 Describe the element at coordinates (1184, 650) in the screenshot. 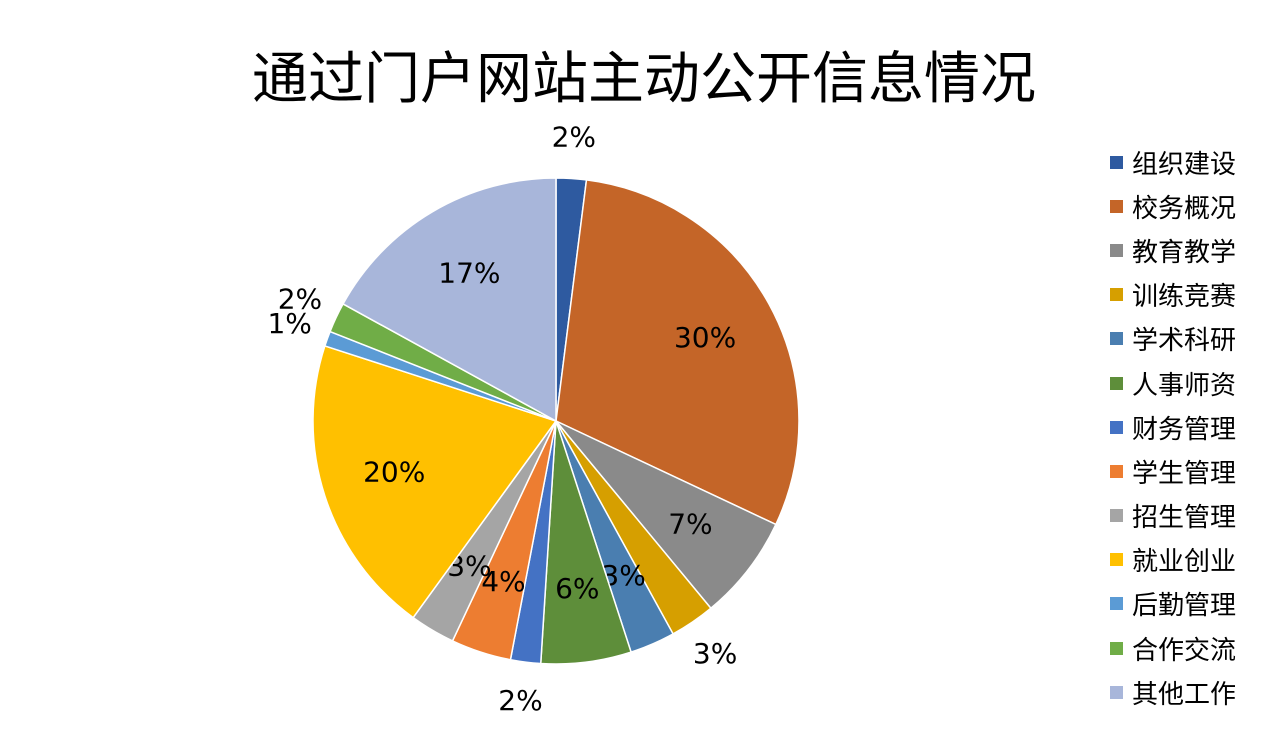

I see `legend-label: 合作交流` at that location.